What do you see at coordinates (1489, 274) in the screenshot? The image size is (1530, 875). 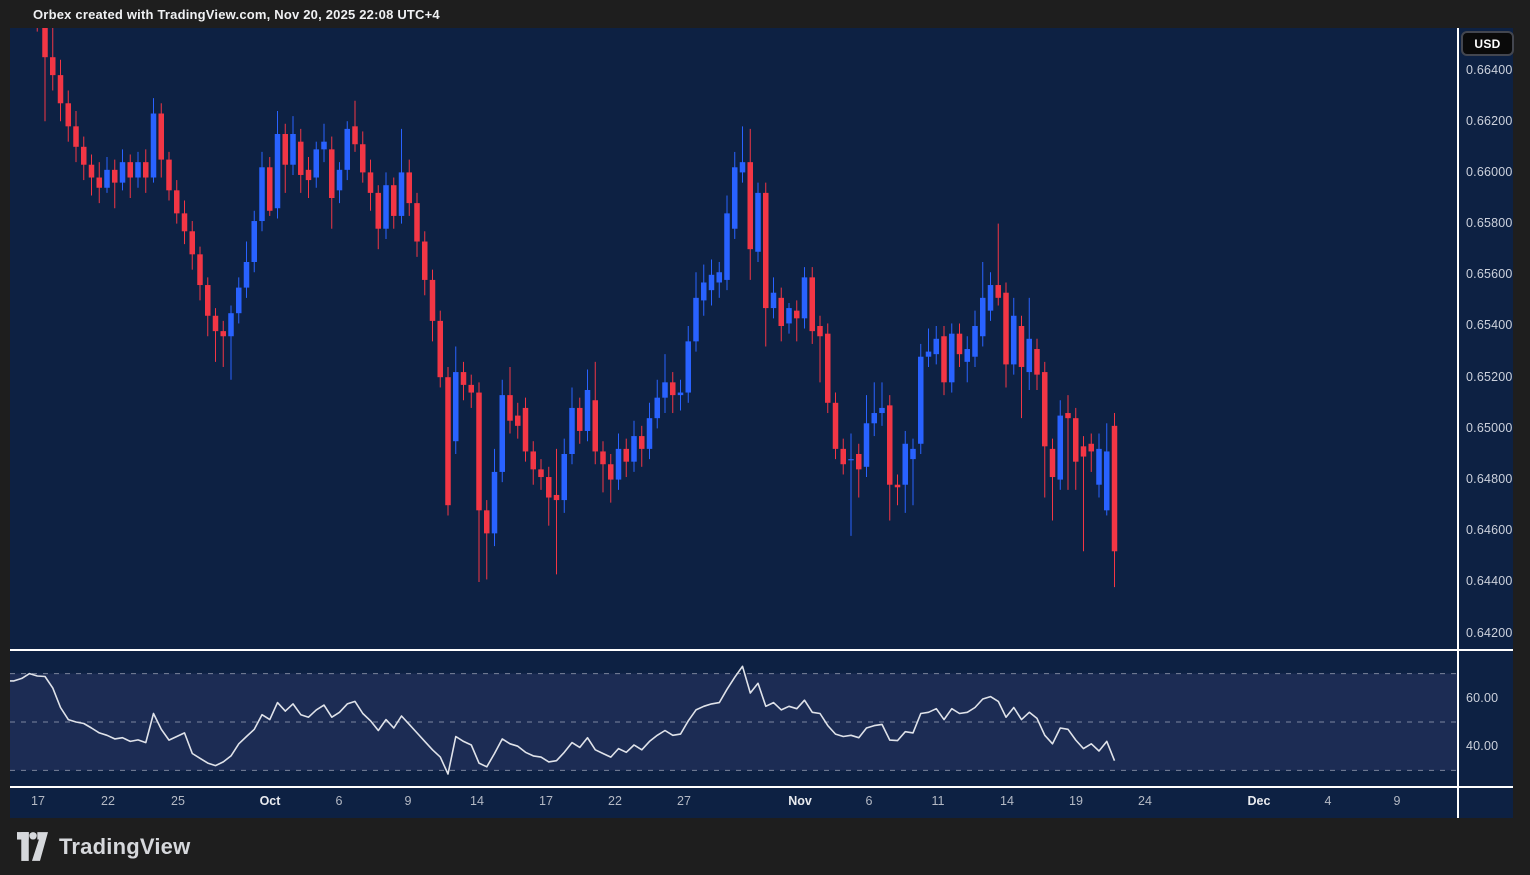 I see `price-axis-label: 0.65600` at bounding box center [1489, 274].